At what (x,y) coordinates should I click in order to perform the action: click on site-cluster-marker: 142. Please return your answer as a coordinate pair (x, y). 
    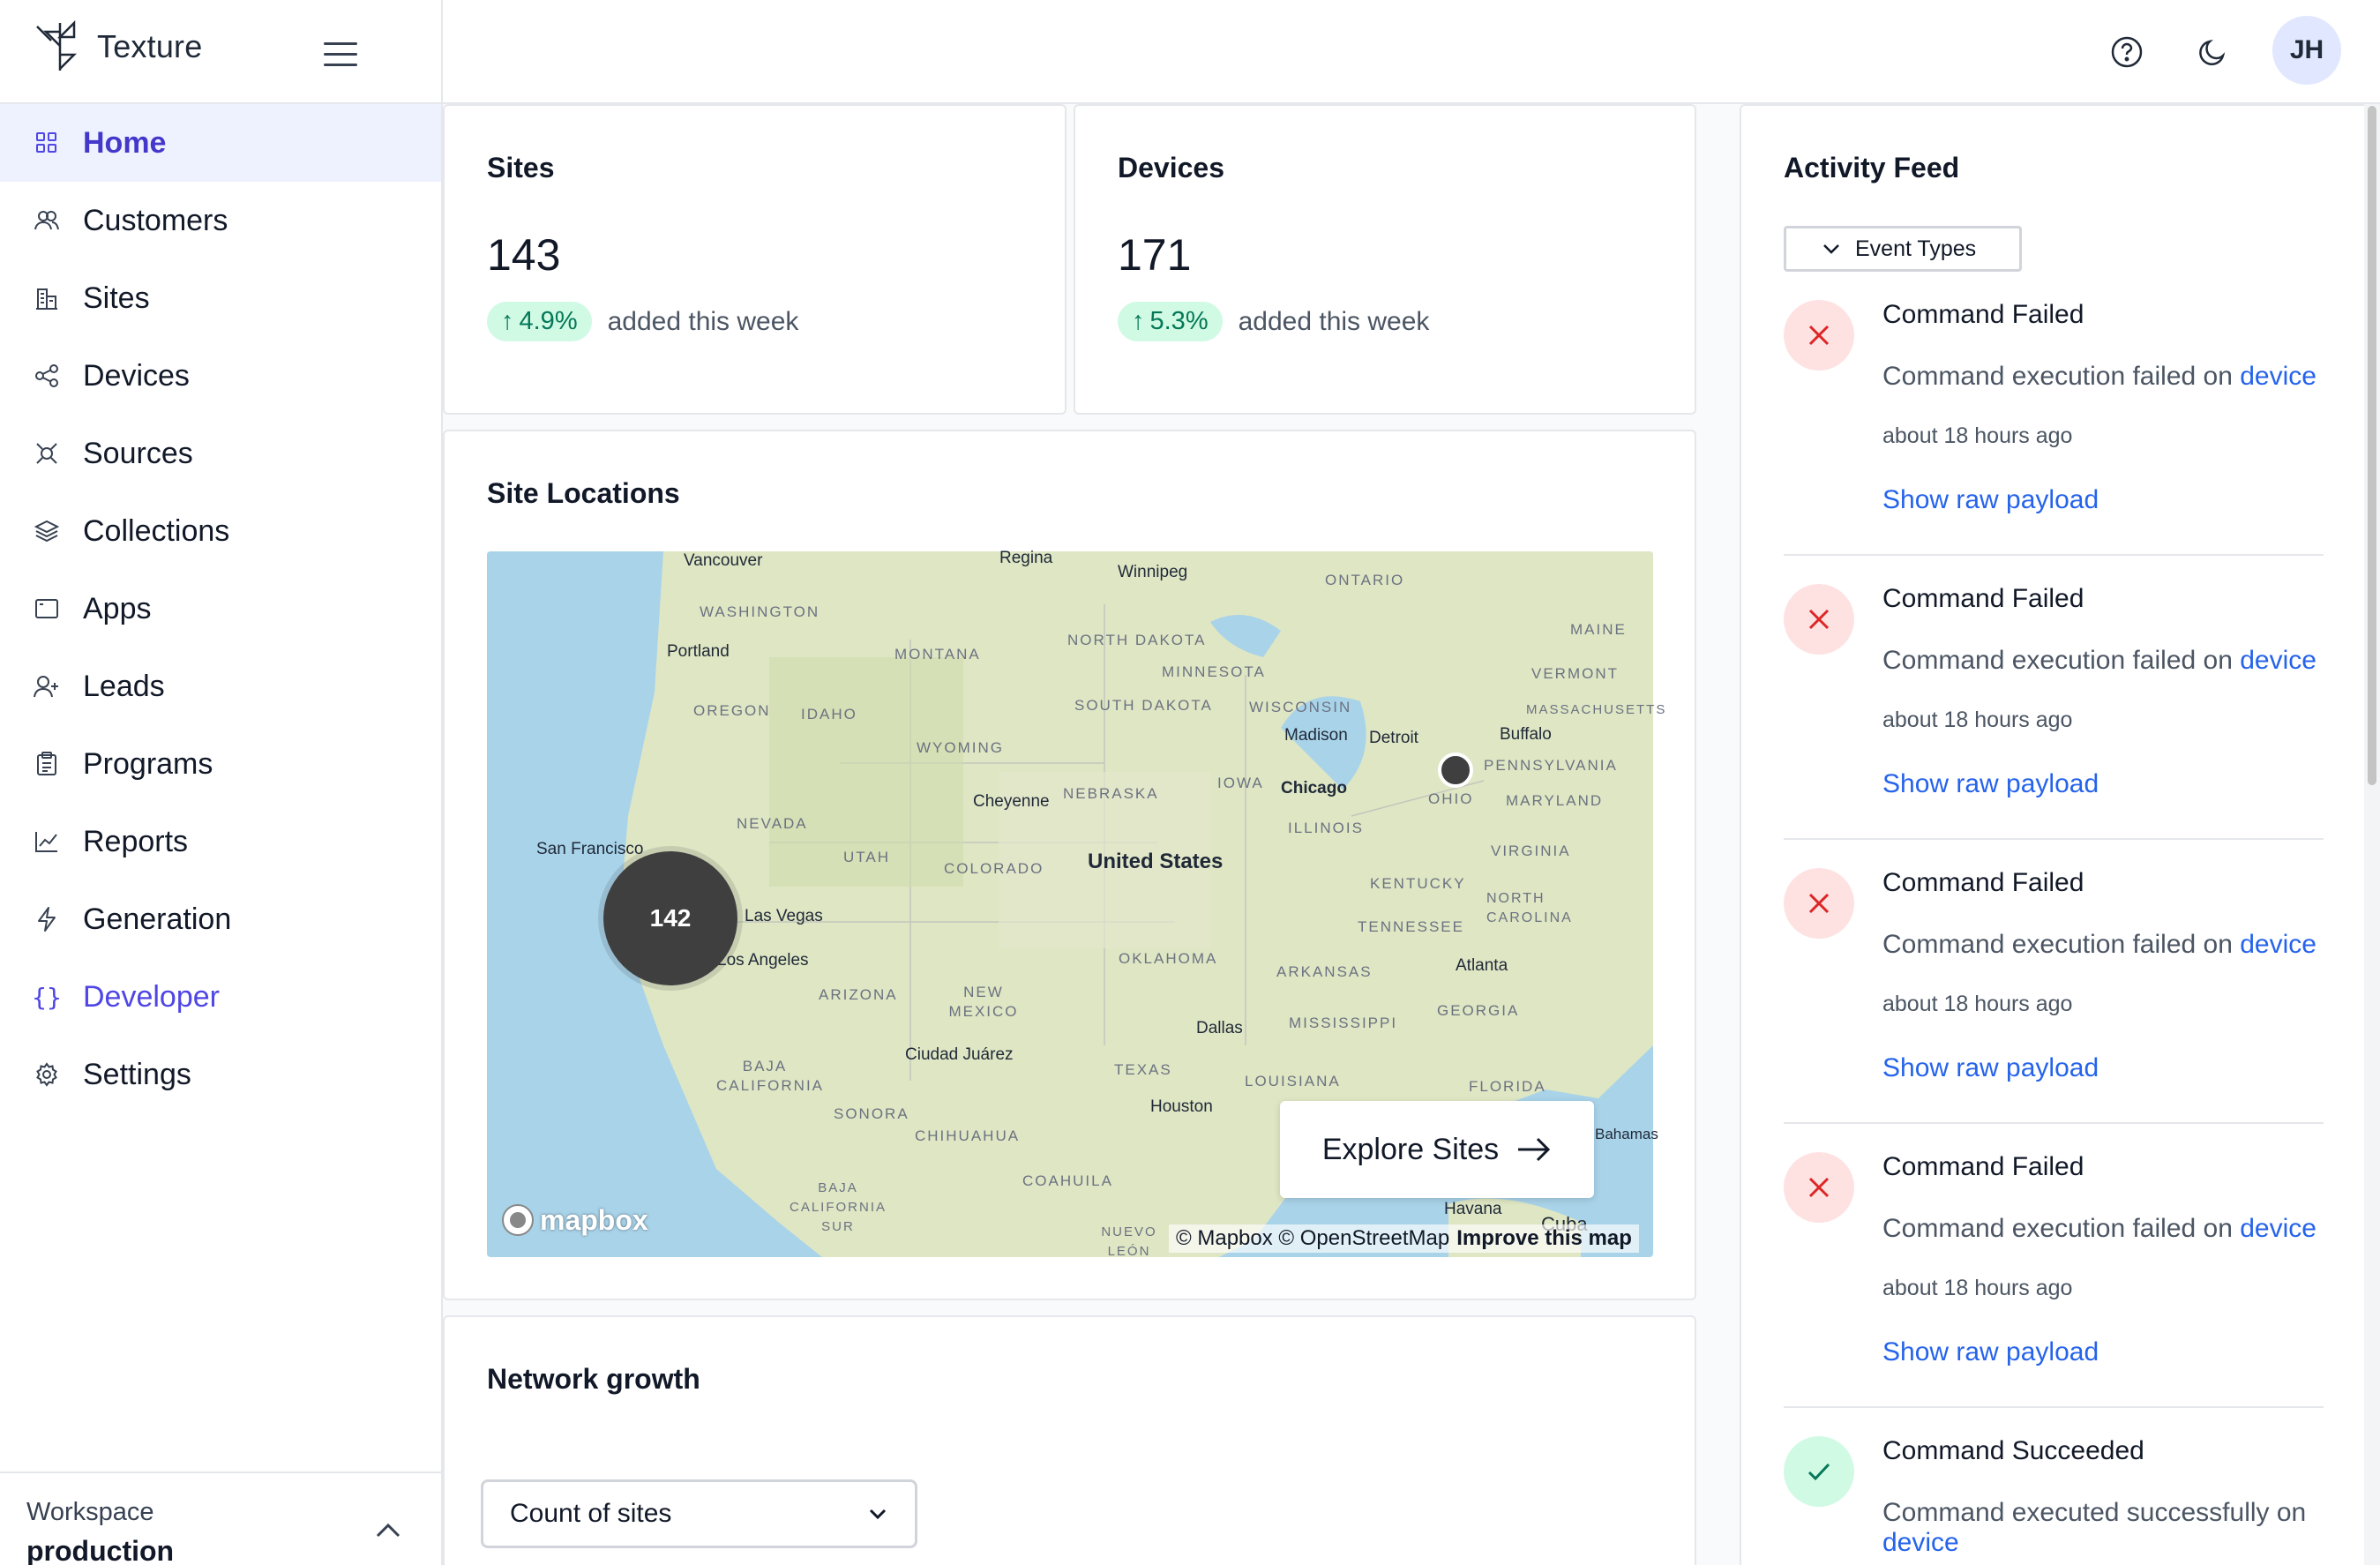
    Looking at the image, I should click on (670, 918).